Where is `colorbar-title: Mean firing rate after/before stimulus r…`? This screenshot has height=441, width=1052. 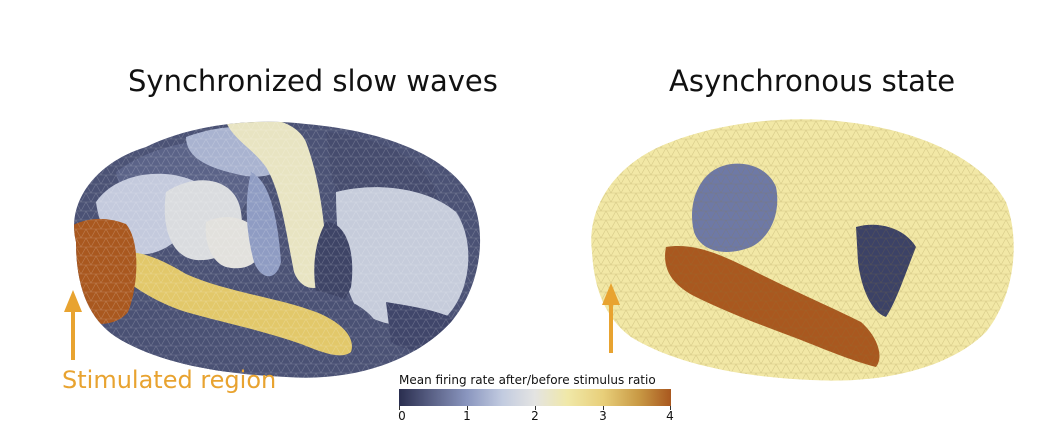 colorbar-title: Mean firing rate after/before stimulus r… is located at coordinates (527, 380).